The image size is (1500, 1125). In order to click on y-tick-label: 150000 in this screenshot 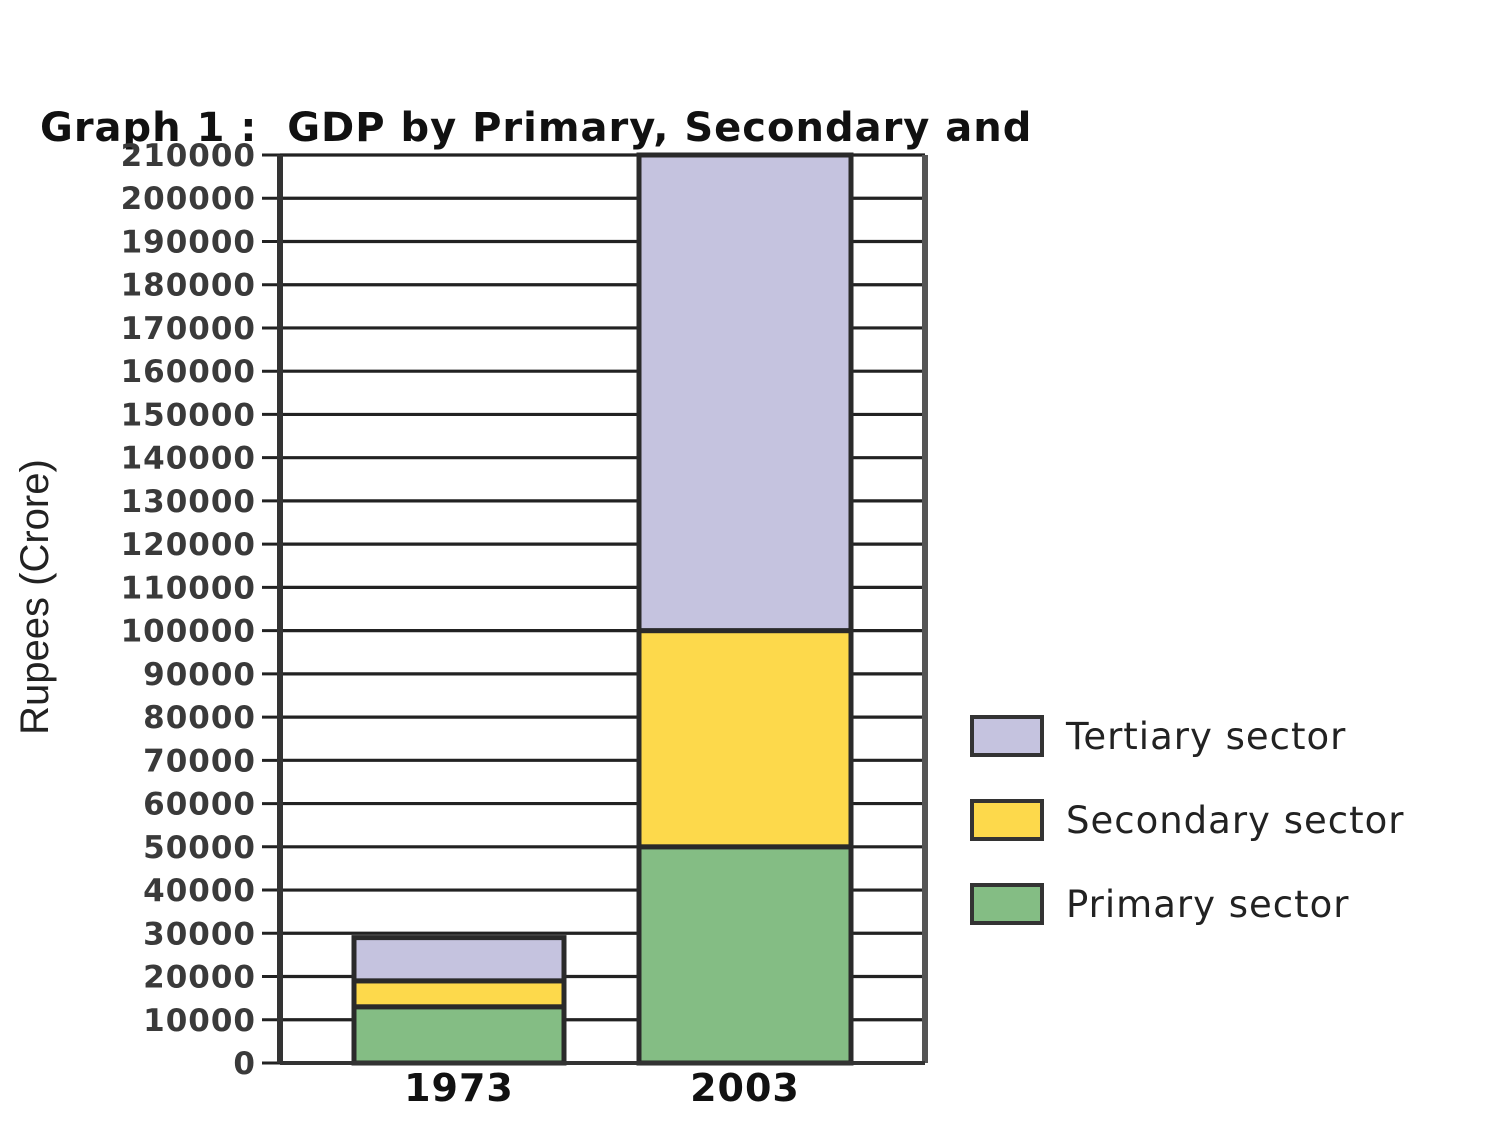, I will do `click(188, 415)`.